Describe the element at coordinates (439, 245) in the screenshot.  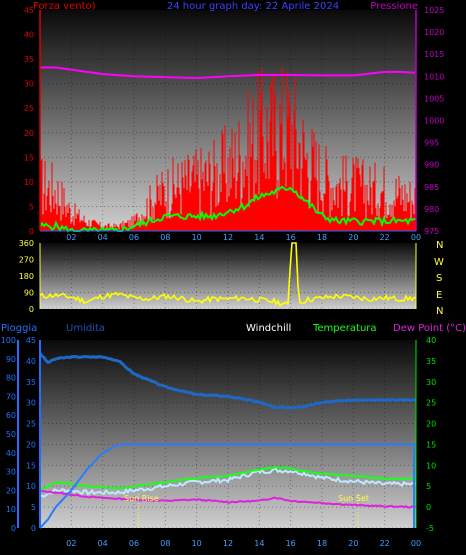
I see `direction-letter-n-top: N` at that location.